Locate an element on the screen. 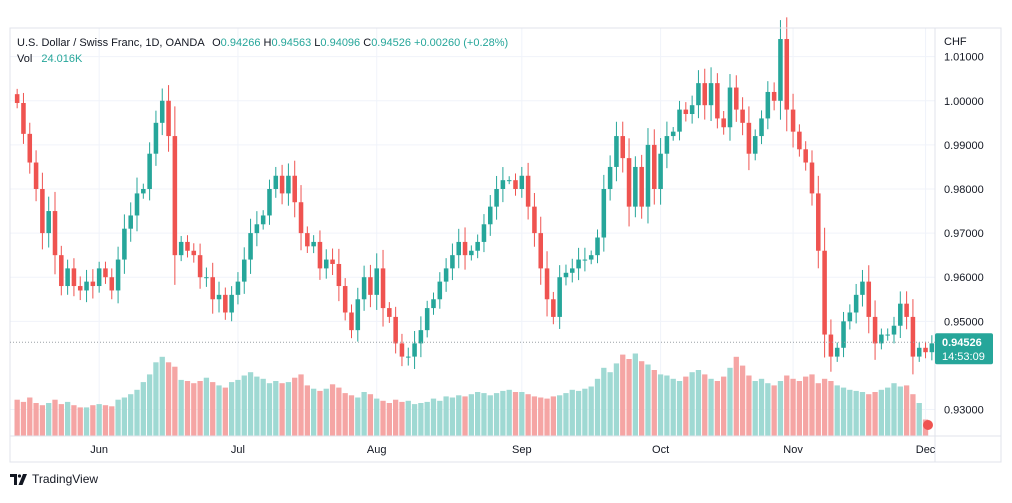 Image resolution: width=1012 pixels, height=503 pixels. last-price-countdown: 14:53:09 is located at coordinates (963, 357).